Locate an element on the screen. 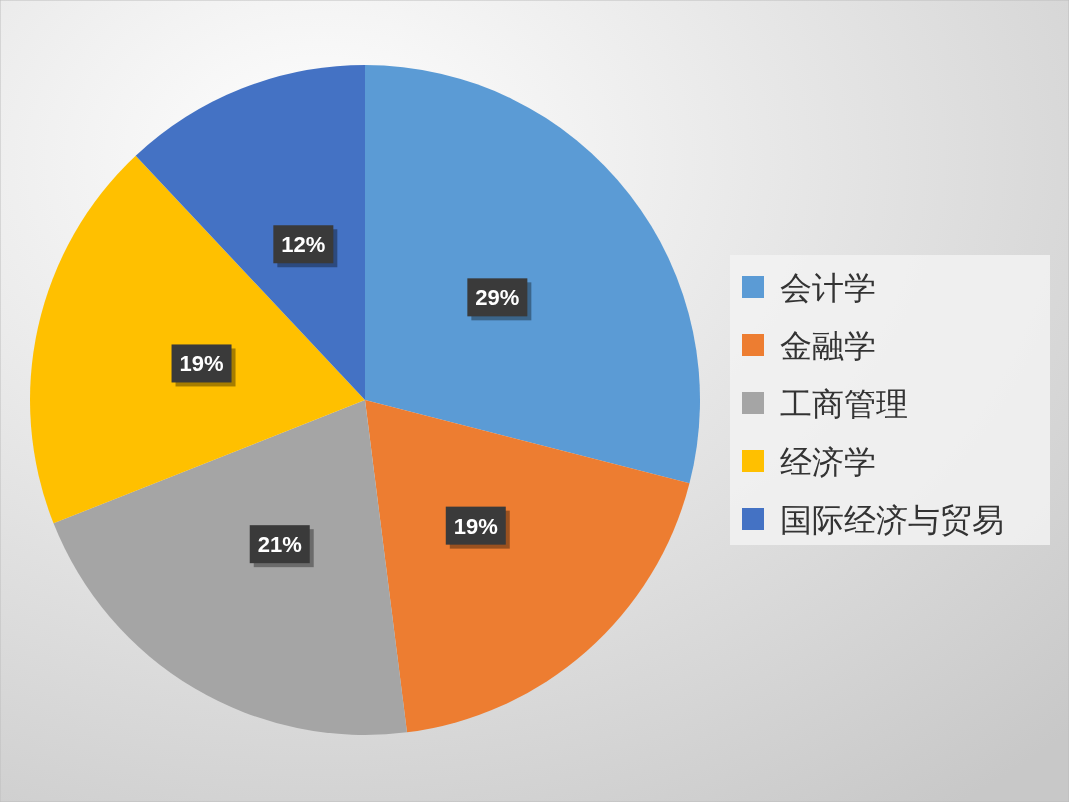  legend-label: 会计学 is located at coordinates (828, 288).